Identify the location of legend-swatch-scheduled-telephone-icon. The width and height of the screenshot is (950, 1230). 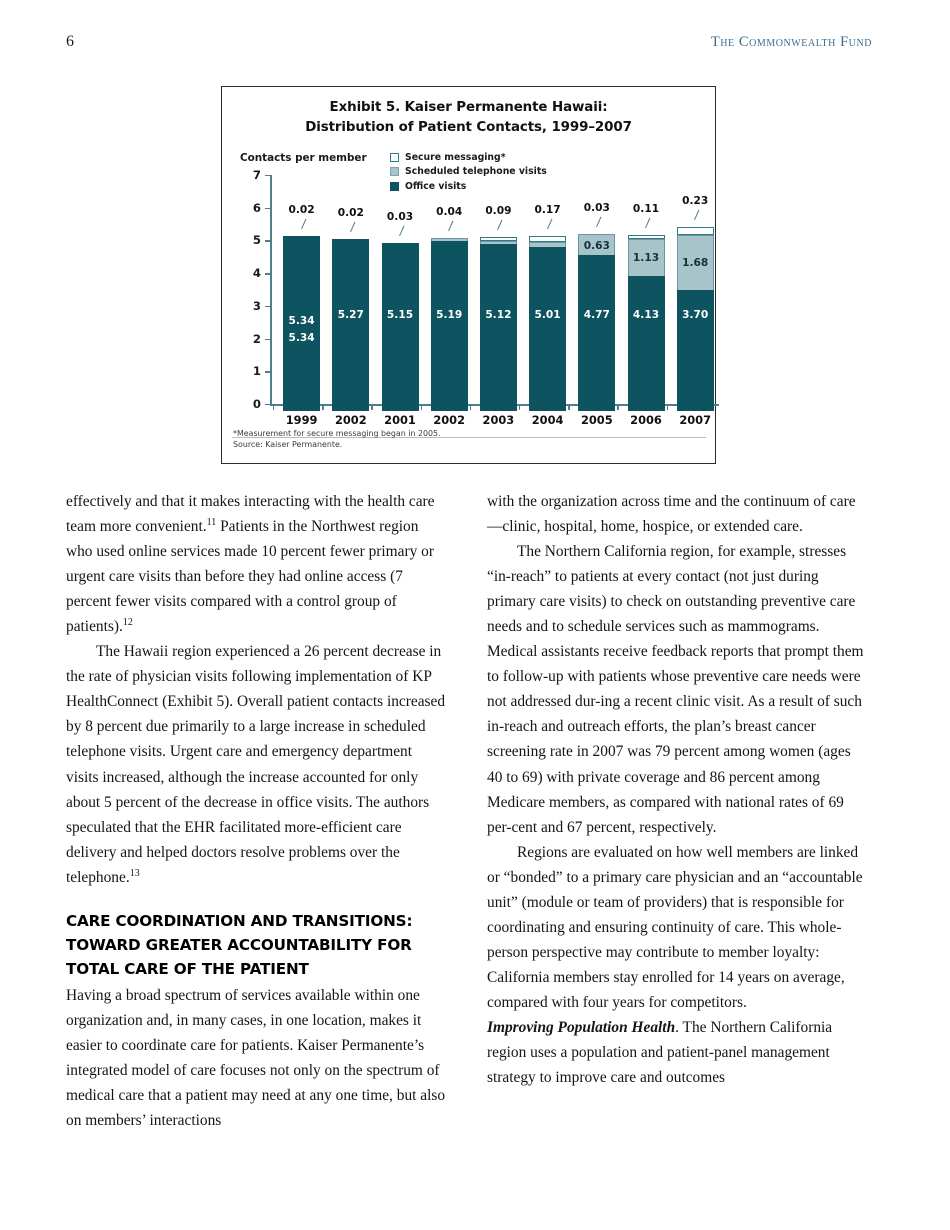
(394, 172).